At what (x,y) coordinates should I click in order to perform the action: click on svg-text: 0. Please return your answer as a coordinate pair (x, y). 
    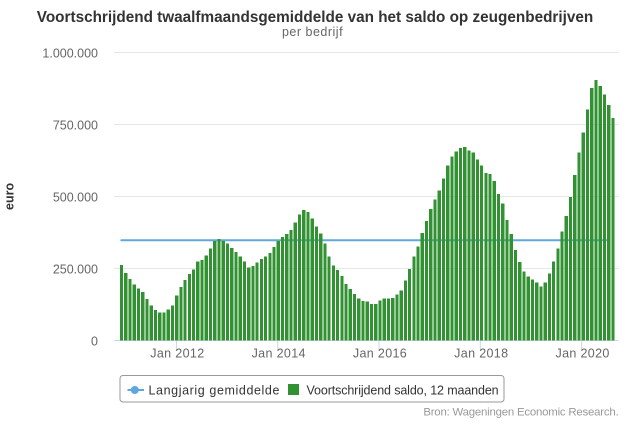
    Looking at the image, I should click on (94, 342).